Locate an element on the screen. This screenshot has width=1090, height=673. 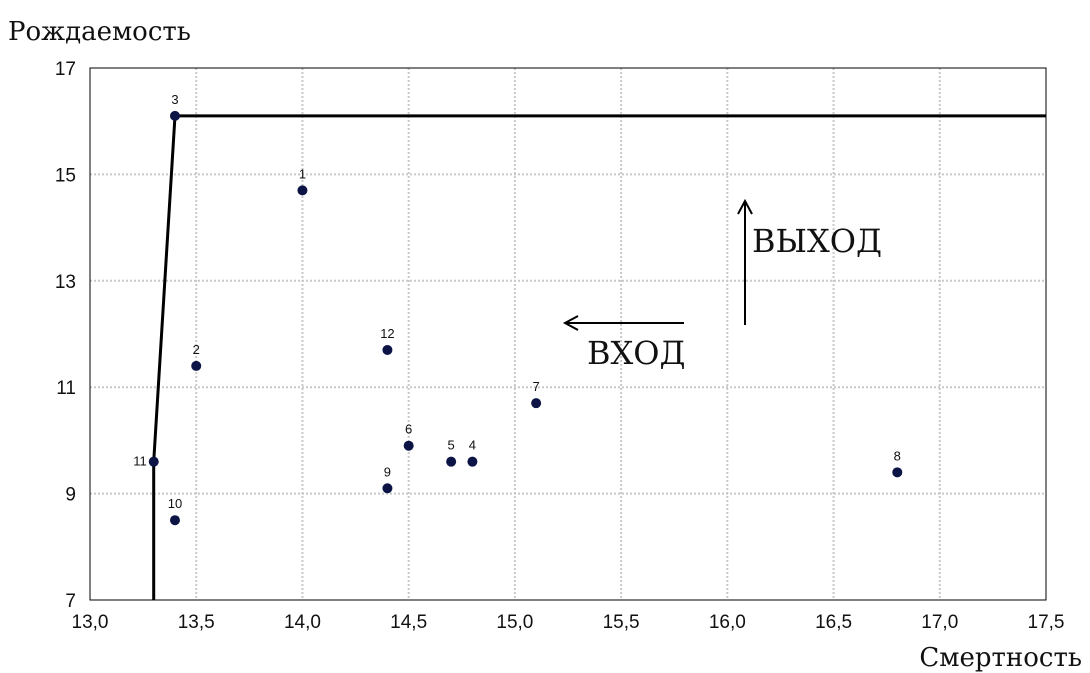
x-tick-label: 14,0 is located at coordinates (302, 622).